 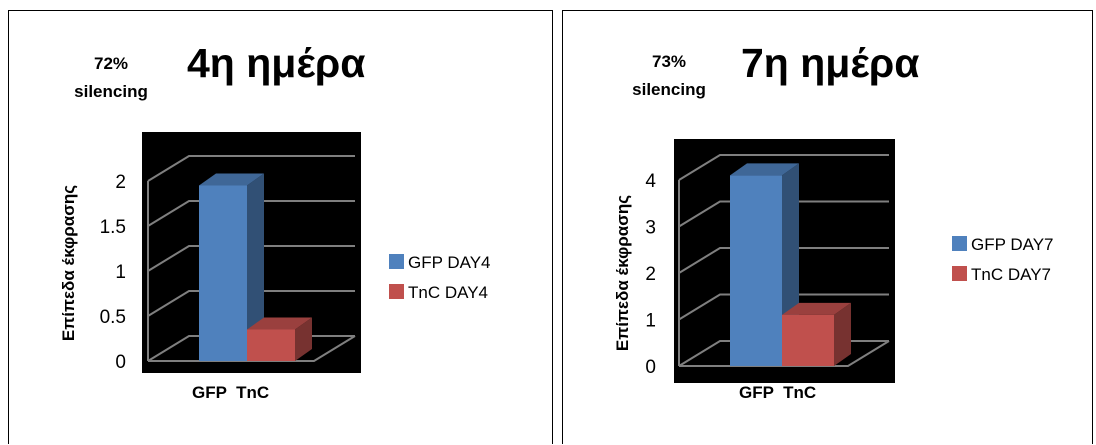 I want to click on bar-gfp-day7, so click(x=756, y=270).